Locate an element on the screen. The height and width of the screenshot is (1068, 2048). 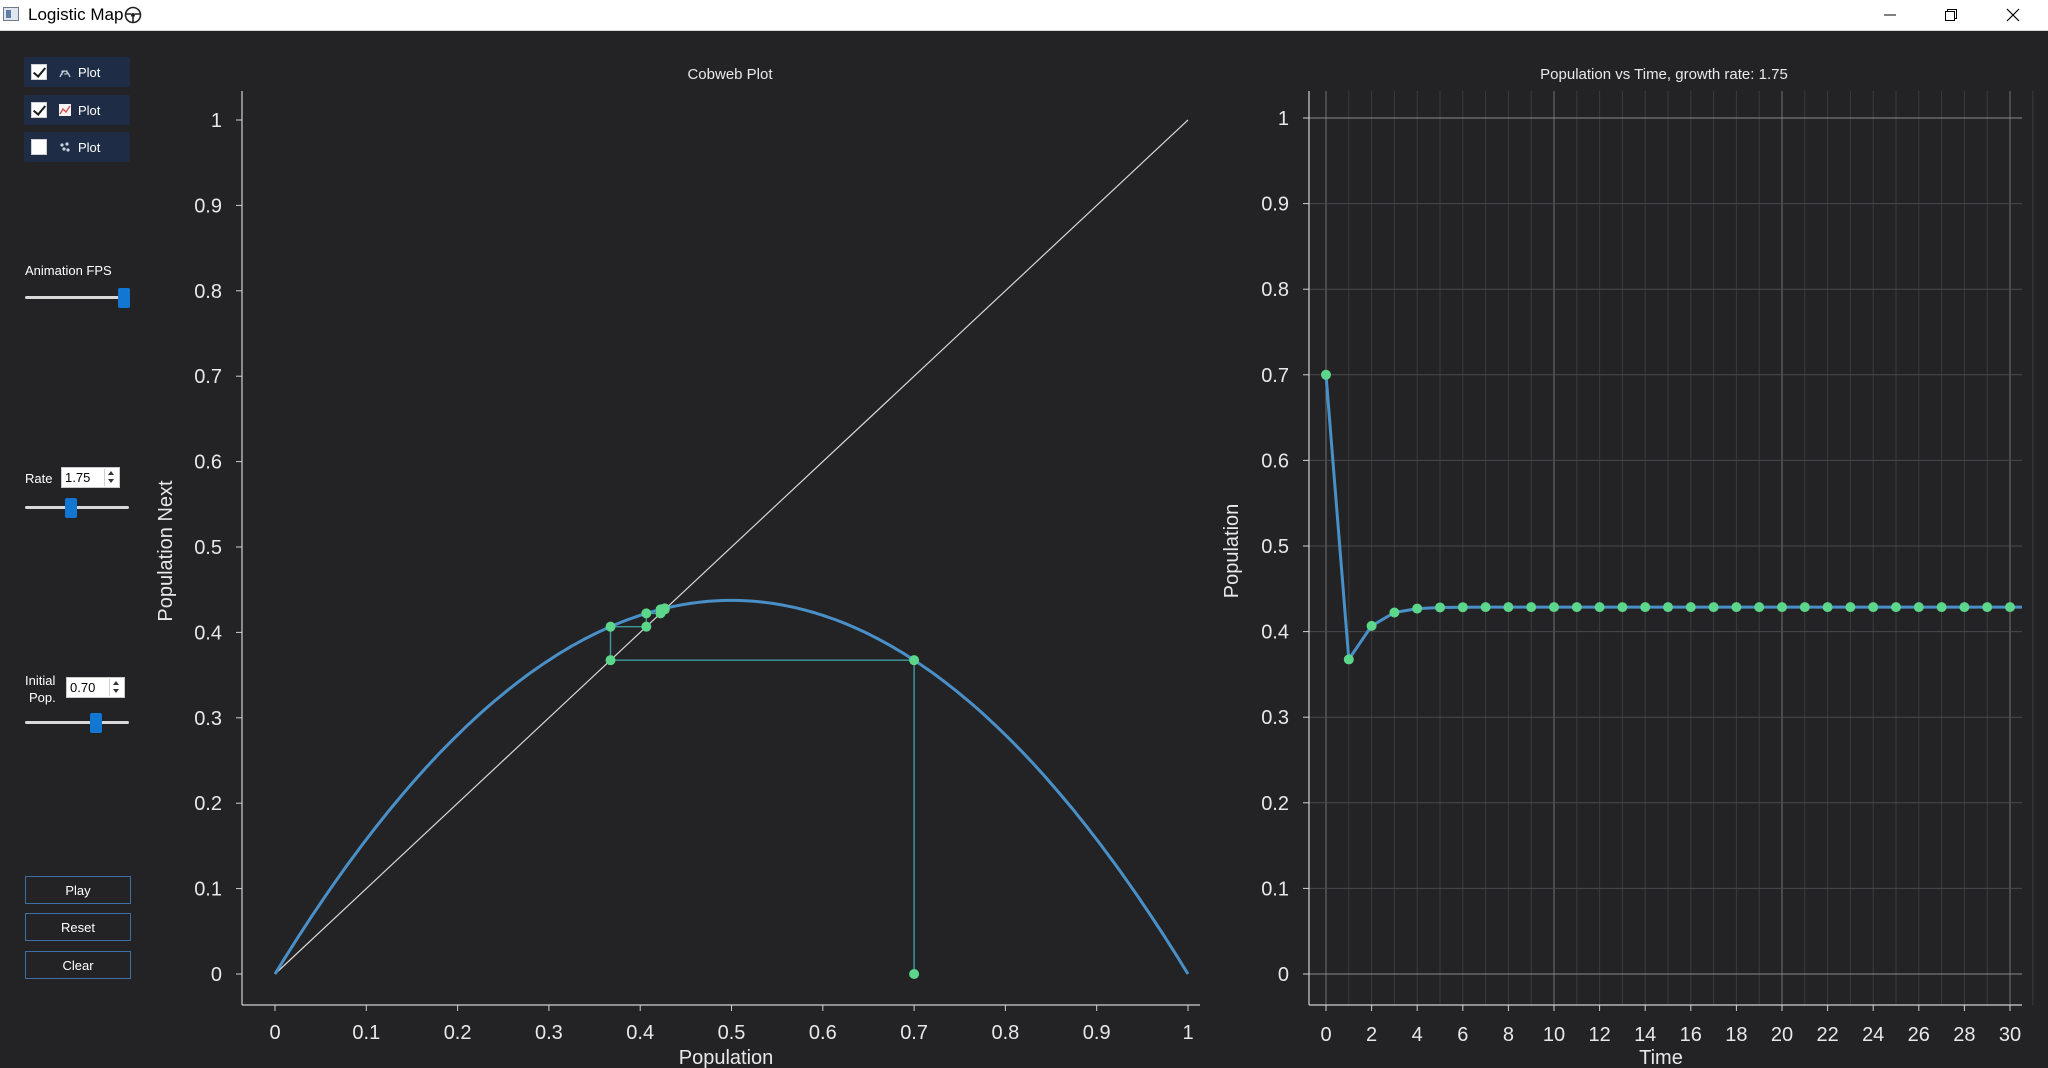
cobweb-x-tick-label: 1 is located at coordinates (1187, 1033).